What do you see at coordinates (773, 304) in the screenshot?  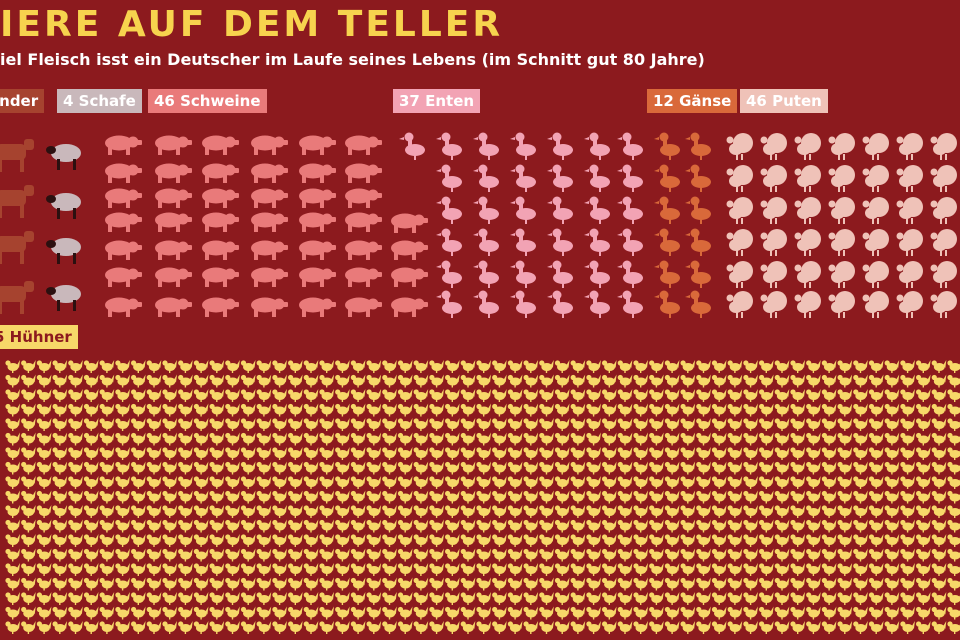 I see `turkey-icon` at bounding box center [773, 304].